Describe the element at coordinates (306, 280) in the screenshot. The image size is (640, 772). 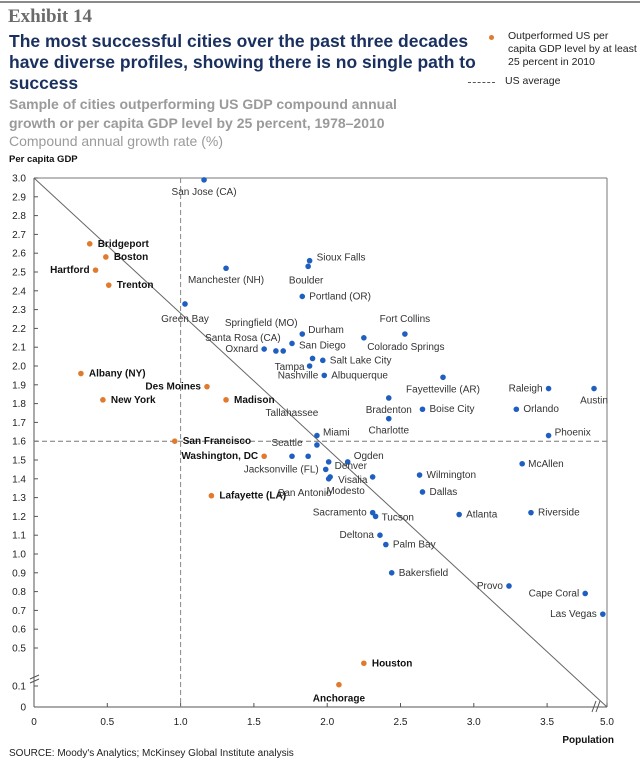
I see `point-label: Boulder` at that location.